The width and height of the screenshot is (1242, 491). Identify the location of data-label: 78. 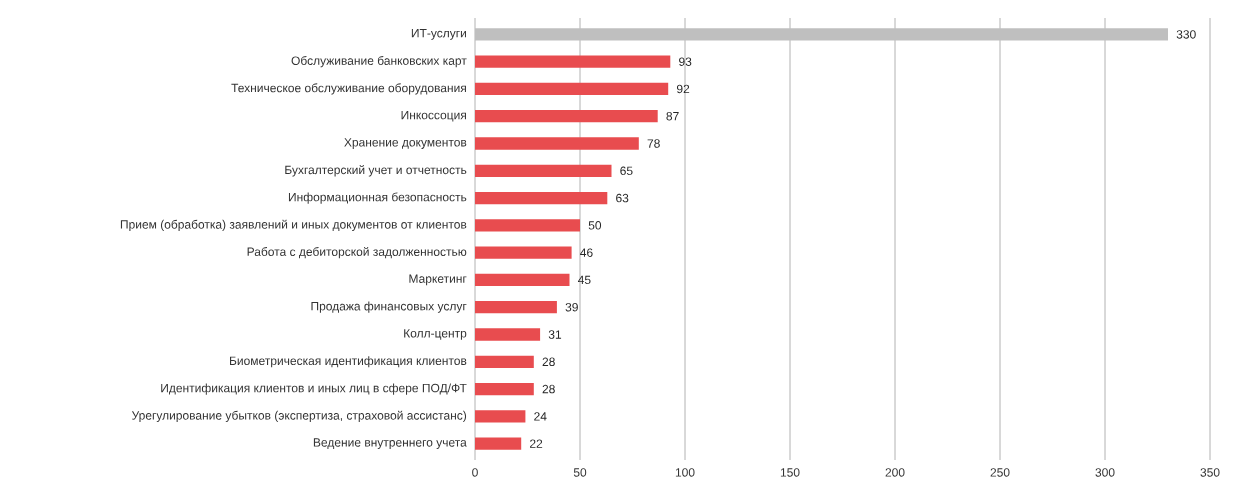
(653, 143).